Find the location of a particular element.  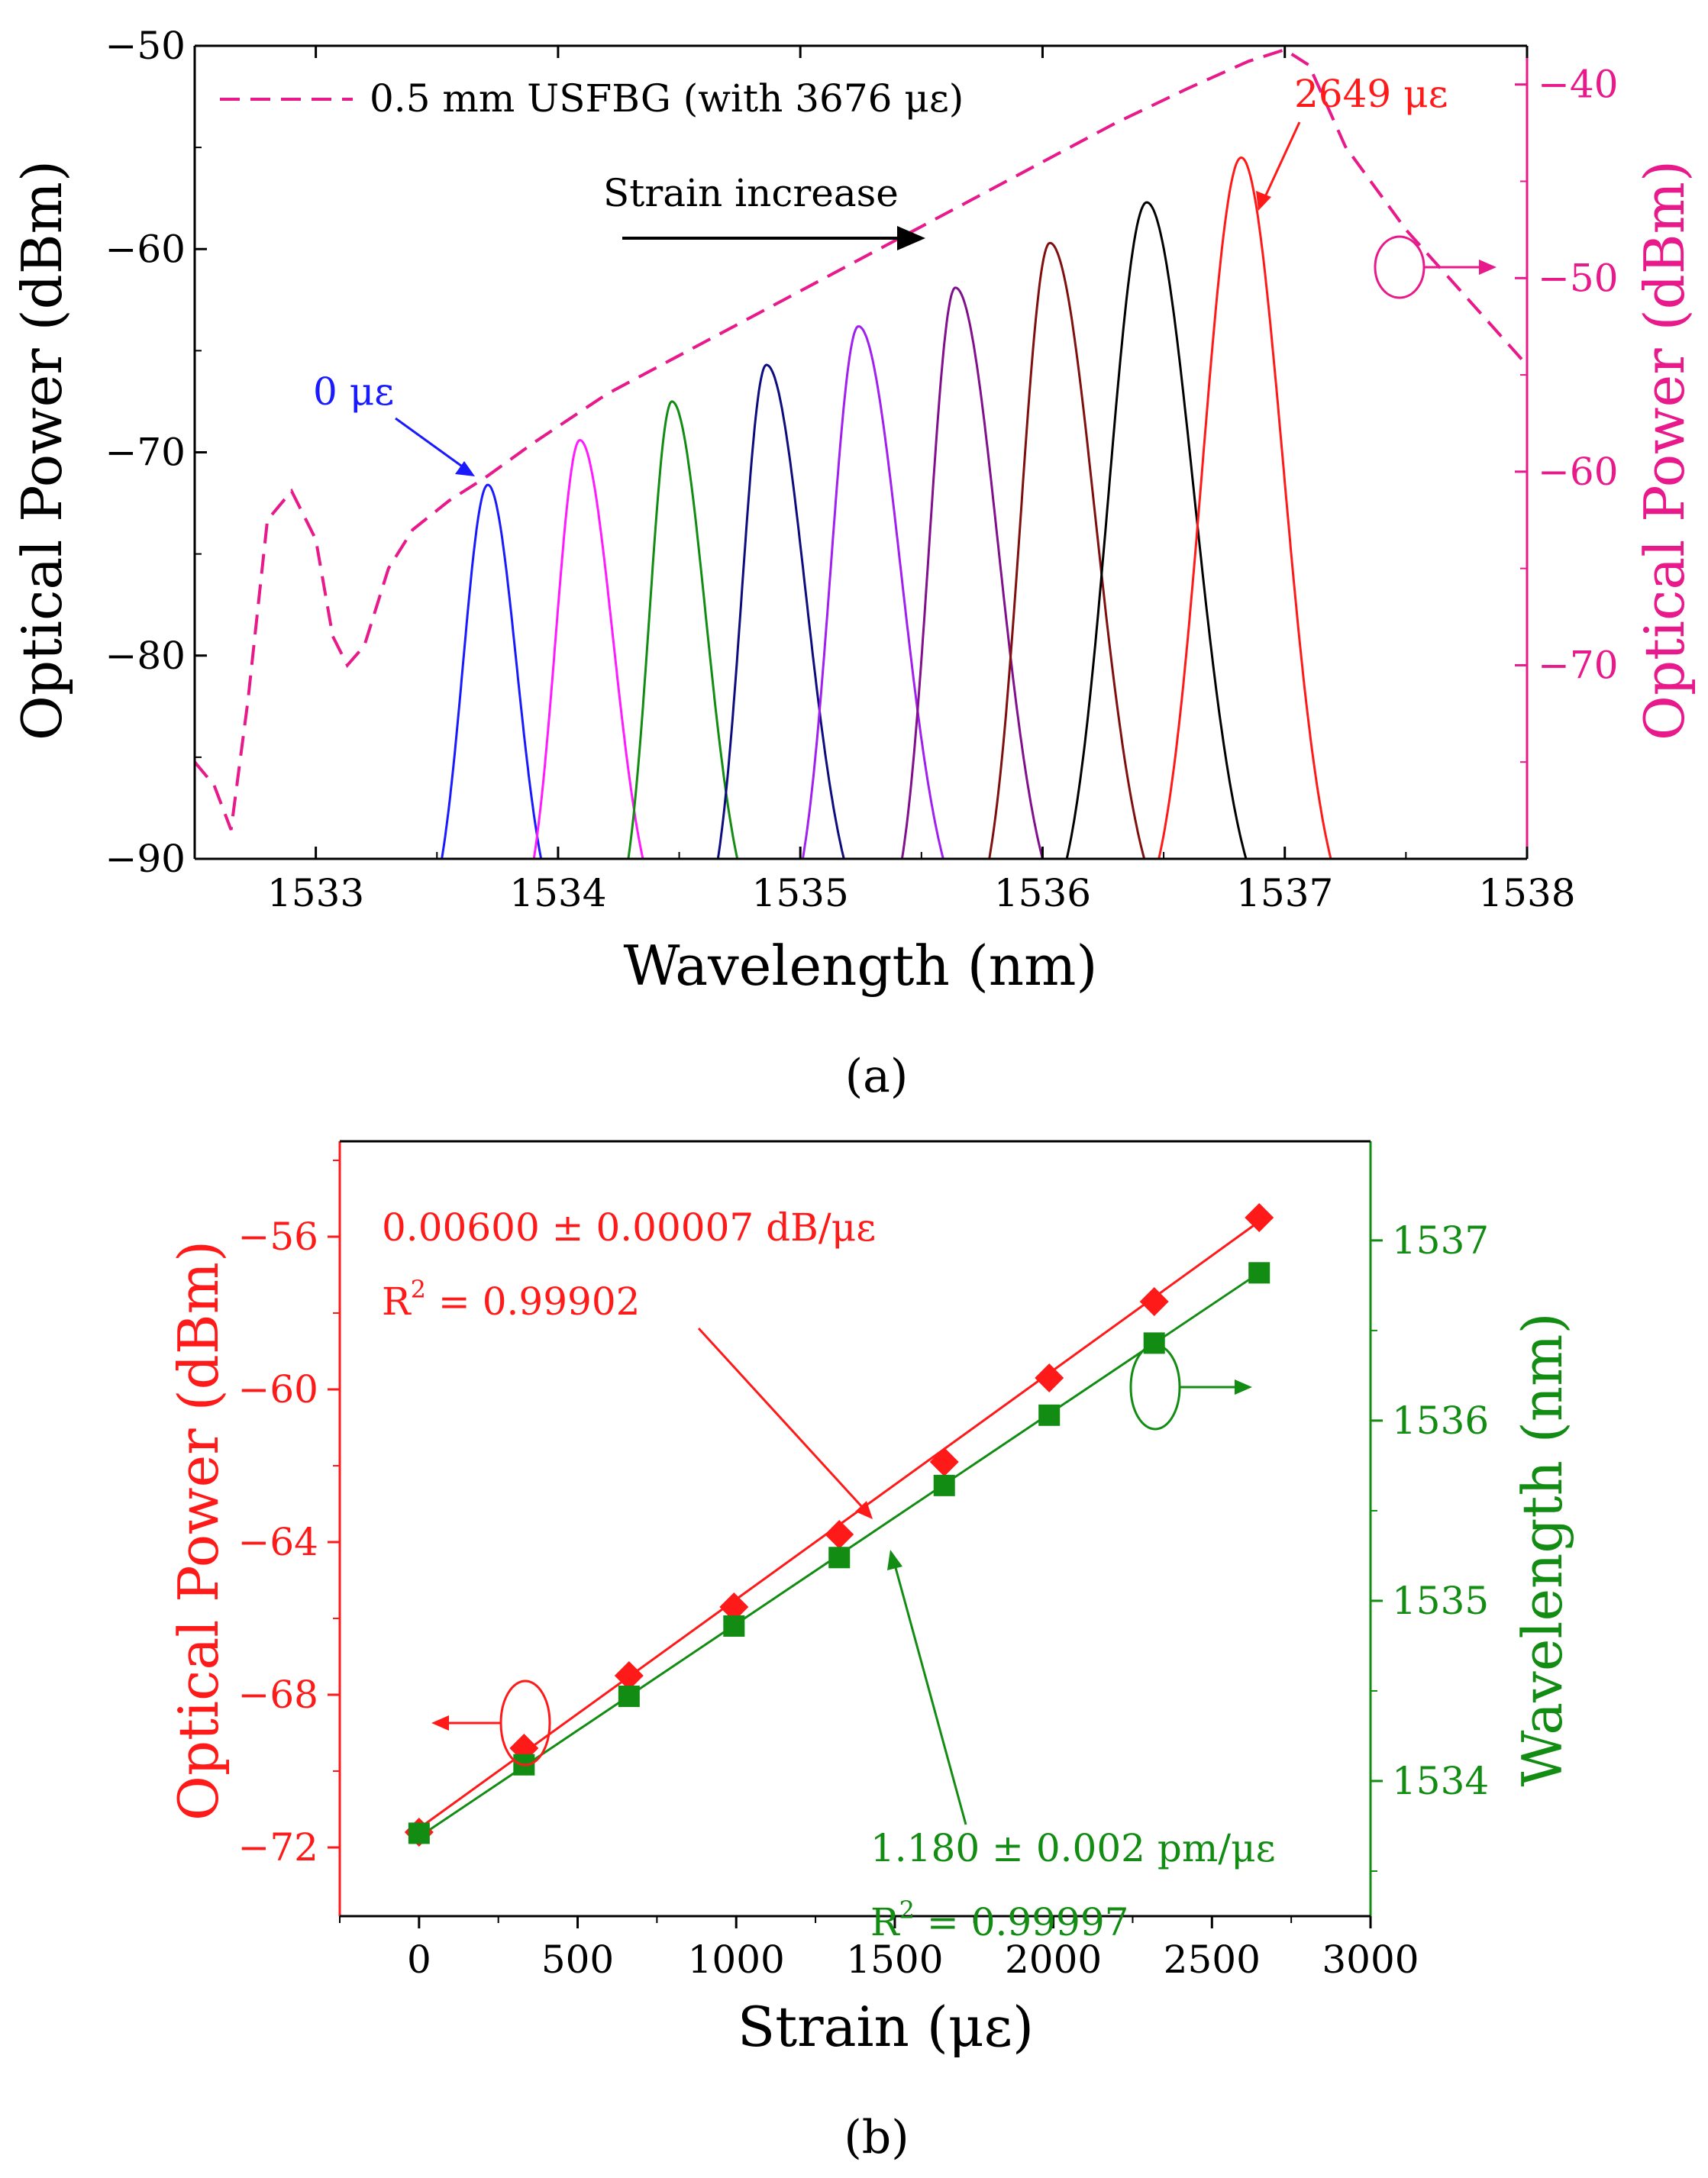

panel-b-x-tick-label: 2500 is located at coordinates (1212, 1960).